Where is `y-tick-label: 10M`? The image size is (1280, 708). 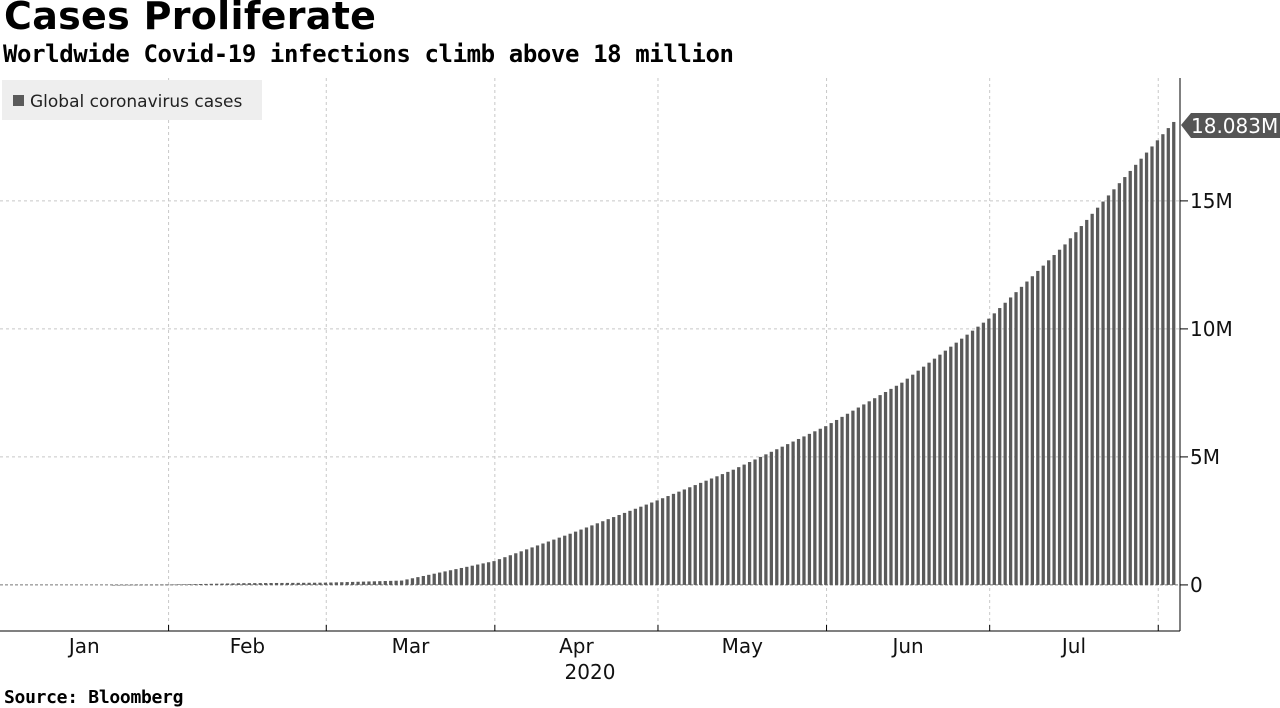
y-tick-label: 10M is located at coordinates (1211, 329).